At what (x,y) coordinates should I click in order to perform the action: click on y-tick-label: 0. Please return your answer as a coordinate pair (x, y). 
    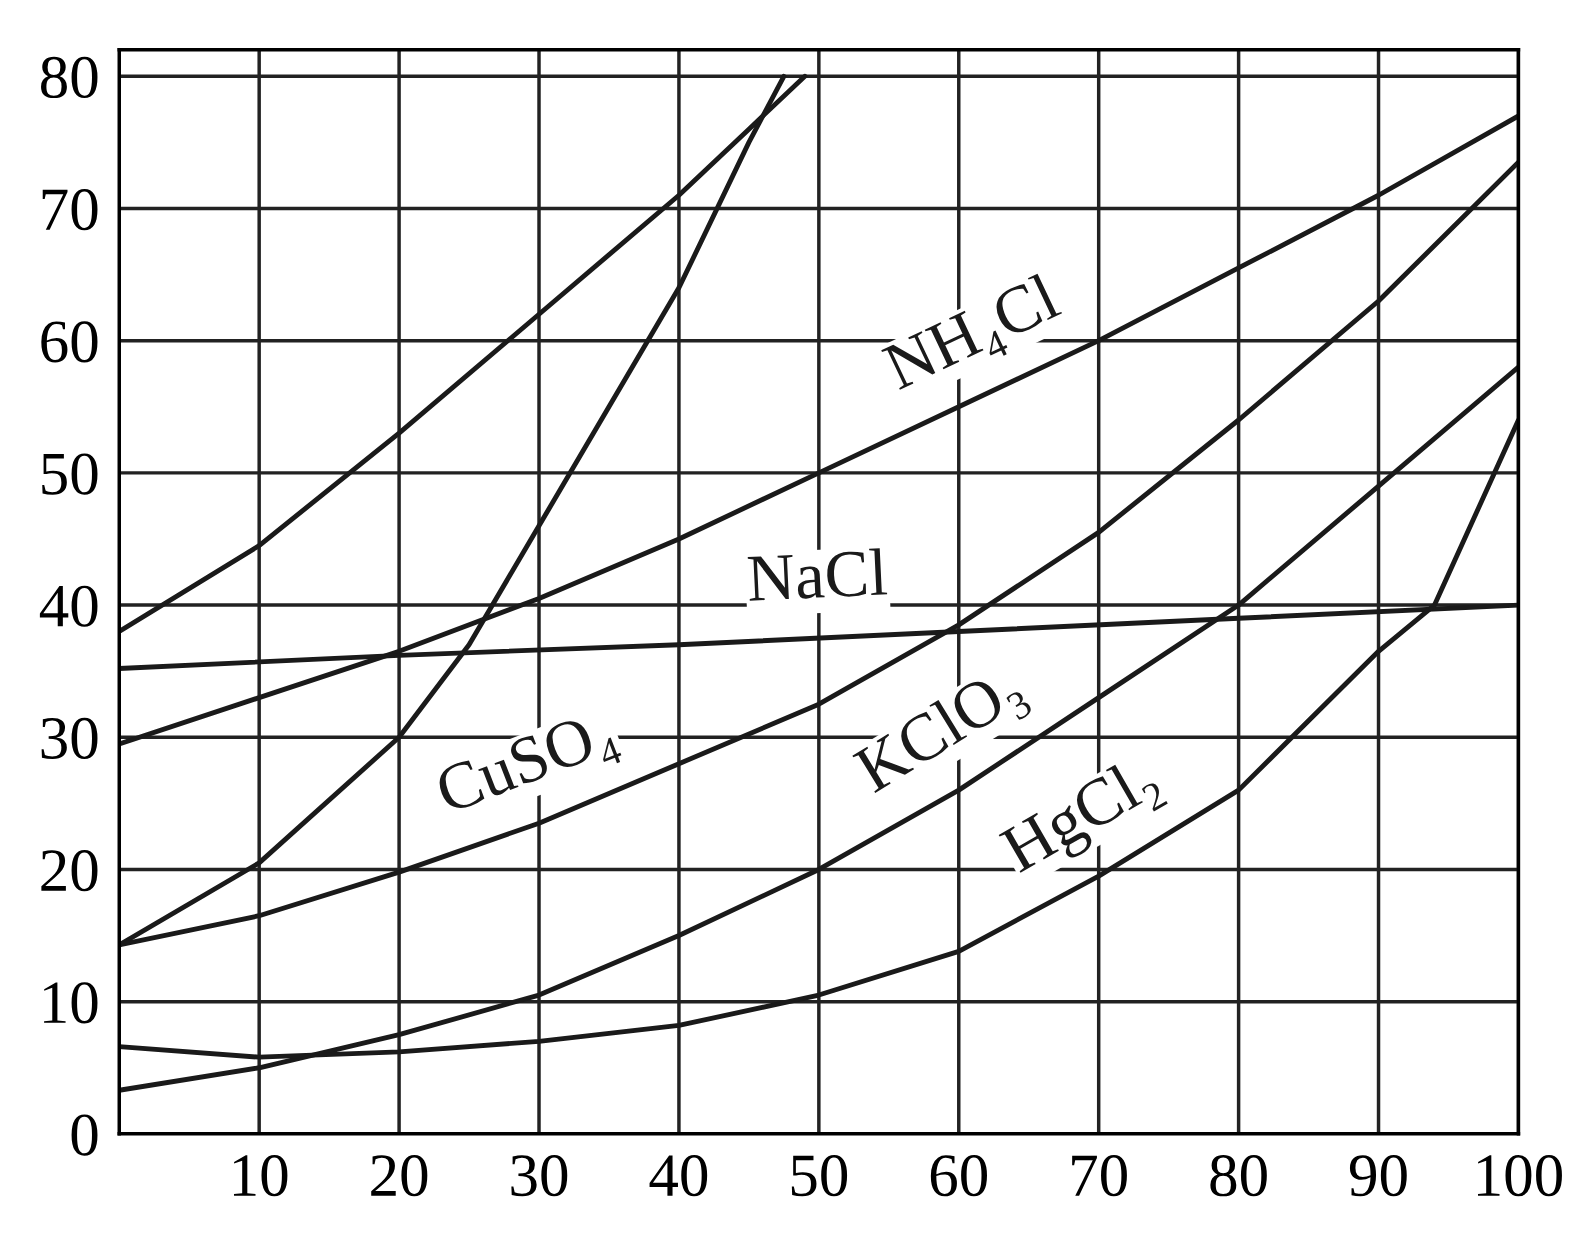
    Looking at the image, I should click on (84, 1135).